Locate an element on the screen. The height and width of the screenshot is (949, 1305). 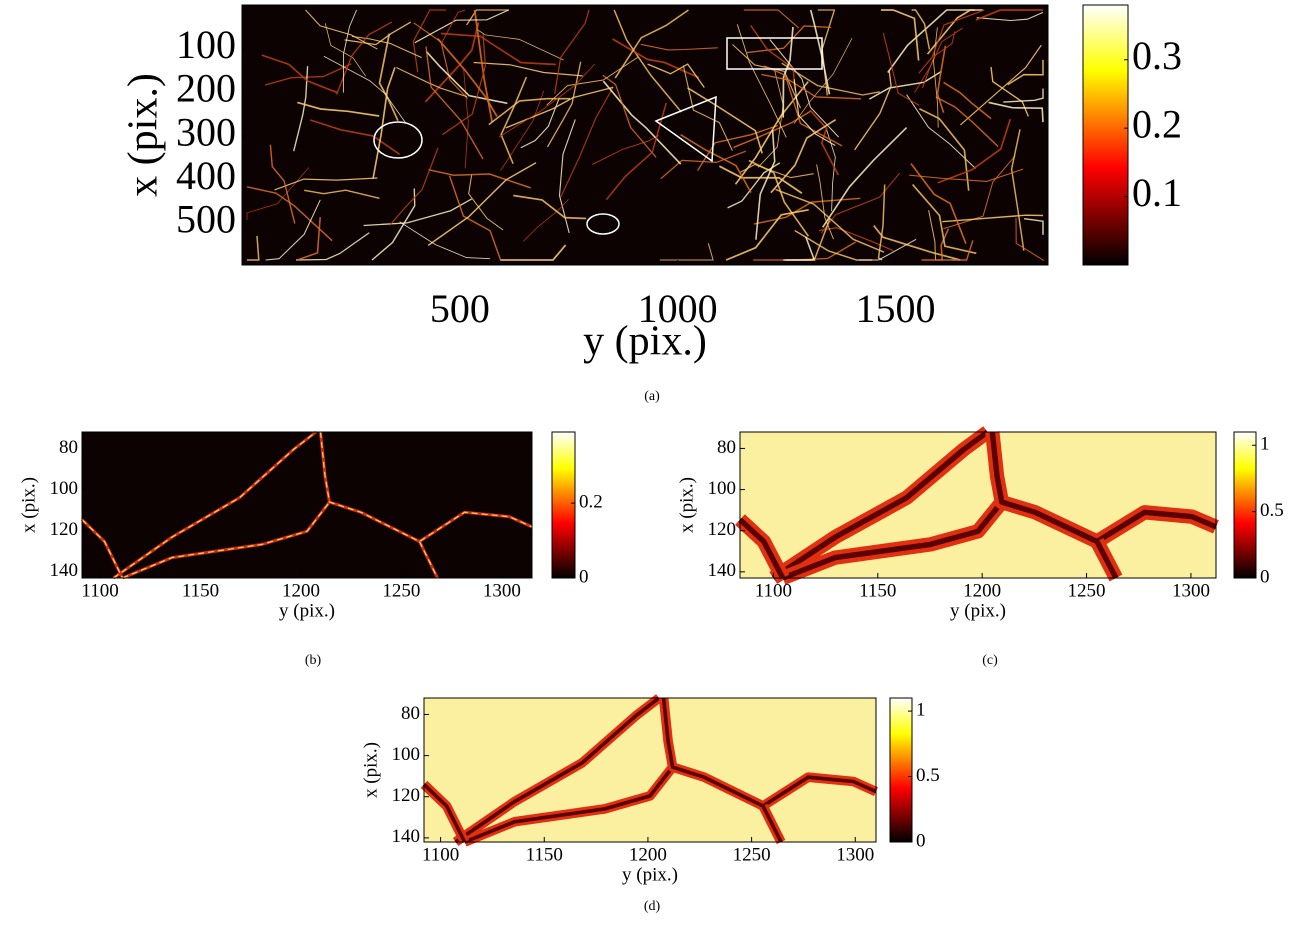
colorbar-tick-label: 0.5 is located at coordinates (928, 775).